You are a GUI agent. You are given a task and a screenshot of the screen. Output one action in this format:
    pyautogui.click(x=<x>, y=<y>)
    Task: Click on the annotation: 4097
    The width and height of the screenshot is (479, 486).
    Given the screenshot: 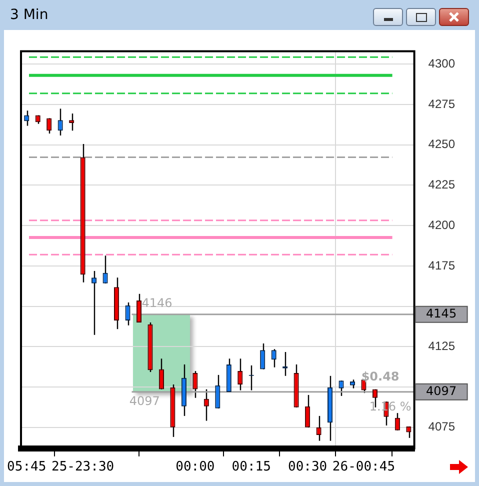 What is the action you would take?
    pyautogui.click(x=144, y=401)
    